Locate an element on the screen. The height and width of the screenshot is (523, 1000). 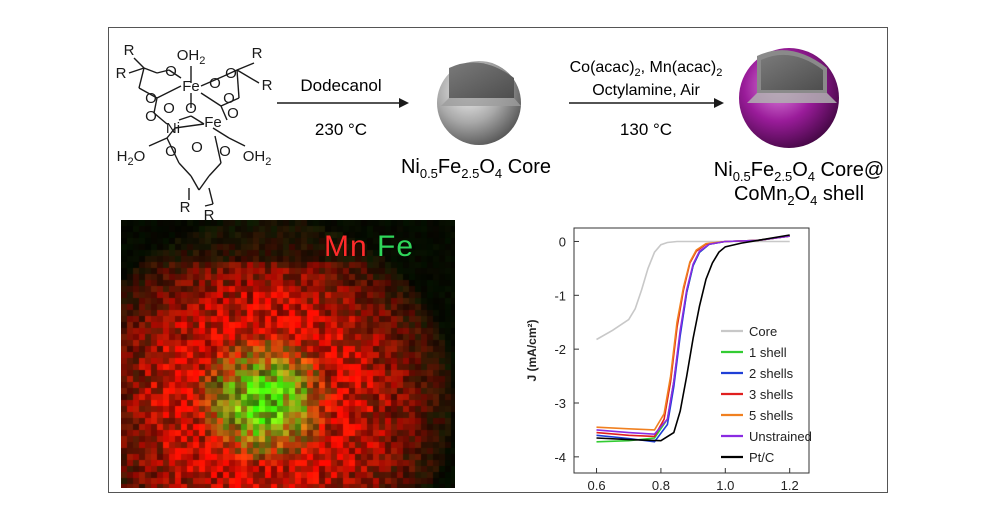
y-tick-label-2: -2 is located at coordinates (560, 349).